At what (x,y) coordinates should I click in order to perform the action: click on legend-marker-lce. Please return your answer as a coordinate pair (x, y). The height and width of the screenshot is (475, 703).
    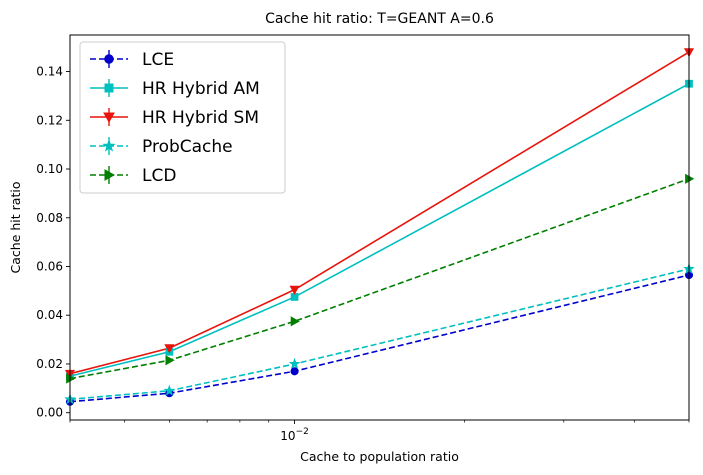
    Looking at the image, I should click on (109, 59).